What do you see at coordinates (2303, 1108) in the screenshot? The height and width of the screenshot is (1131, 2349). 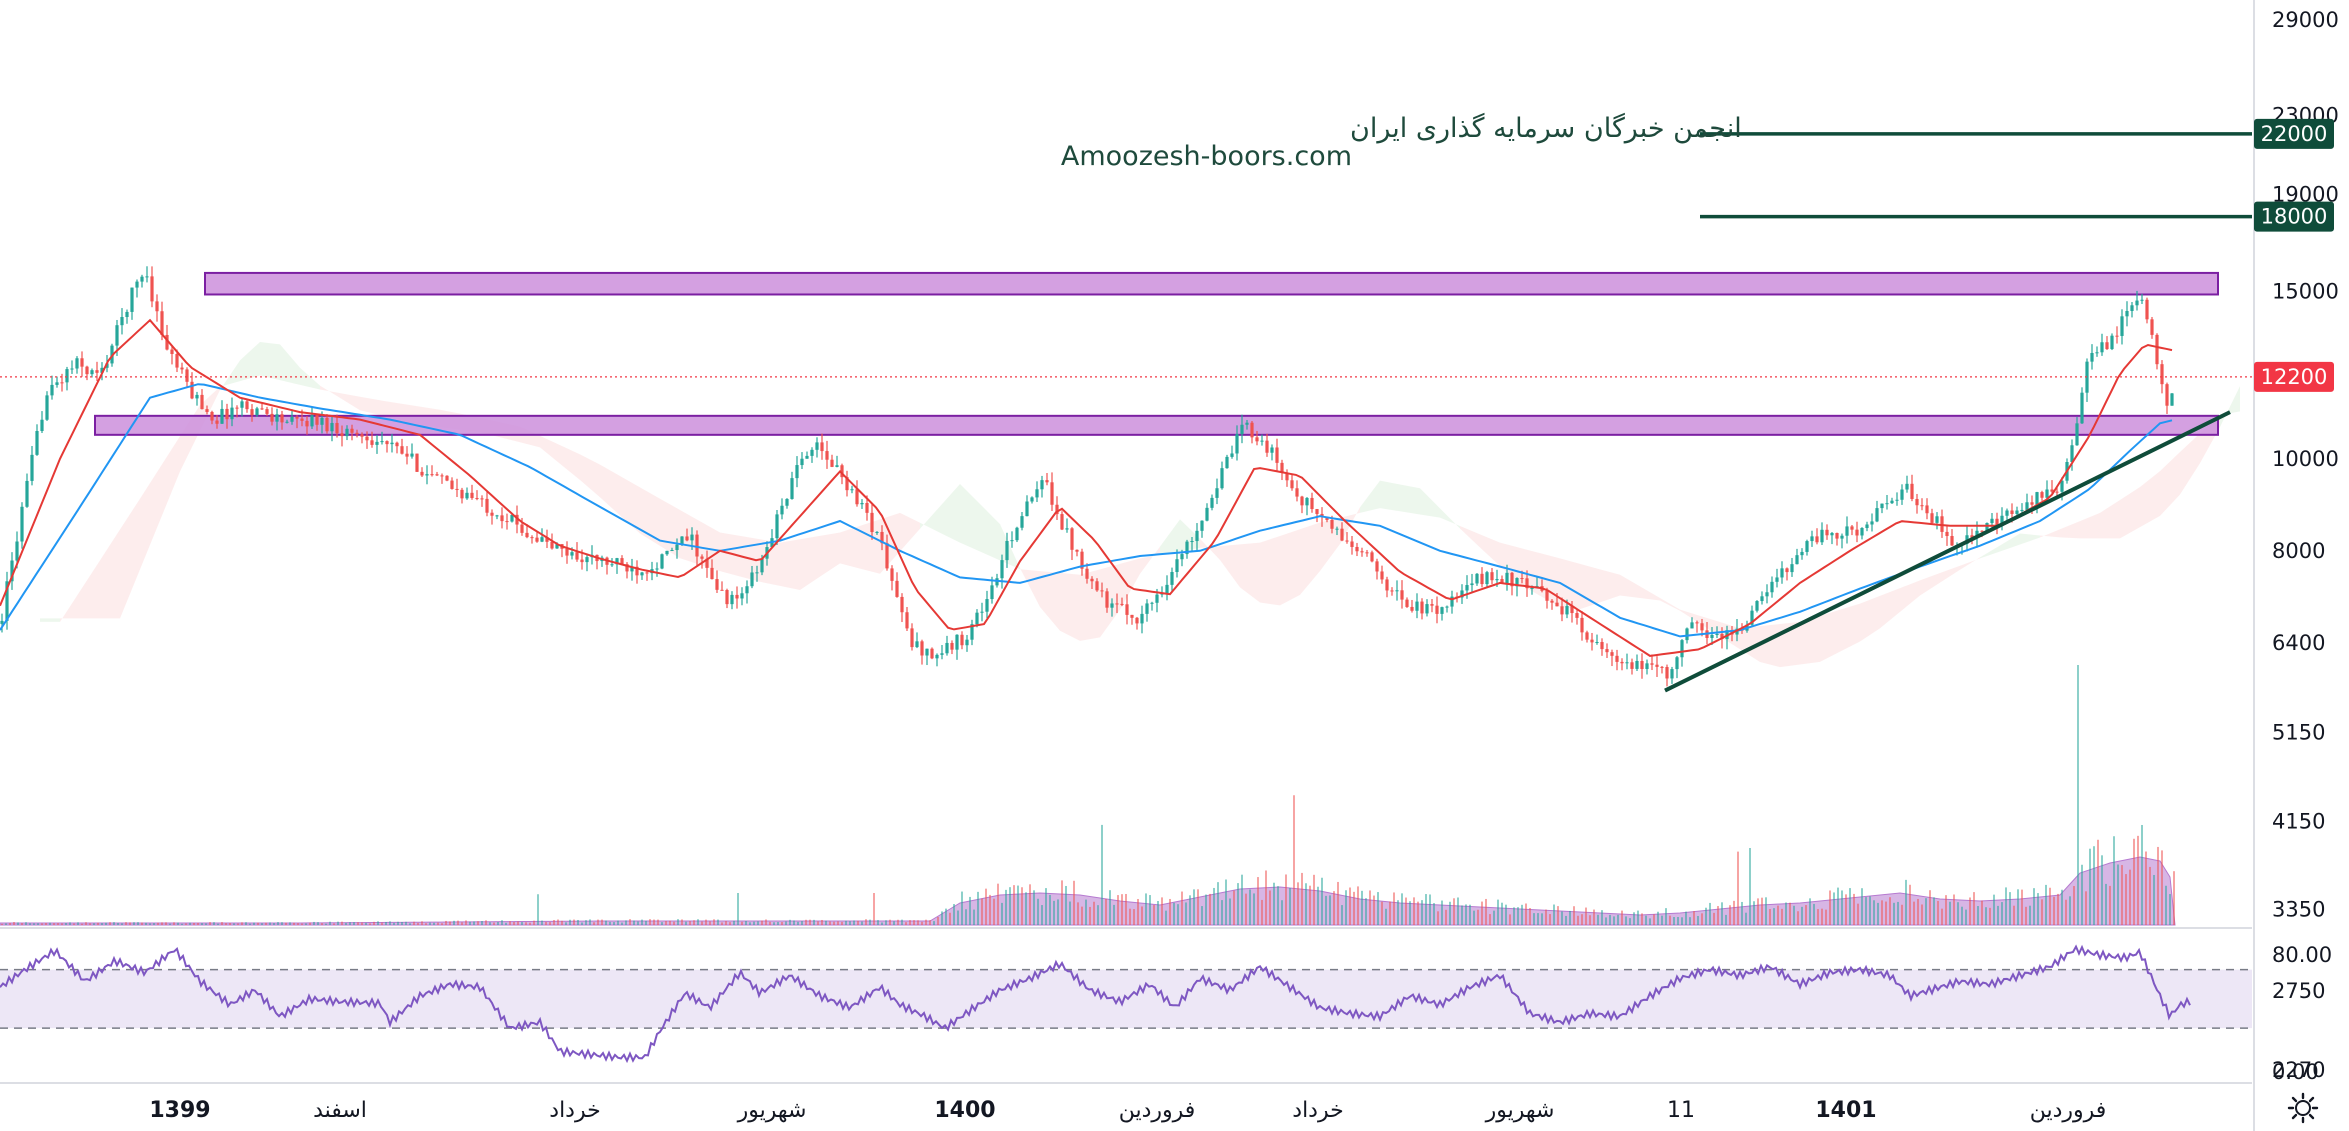 I see `settings-gear-icon` at bounding box center [2303, 1108].